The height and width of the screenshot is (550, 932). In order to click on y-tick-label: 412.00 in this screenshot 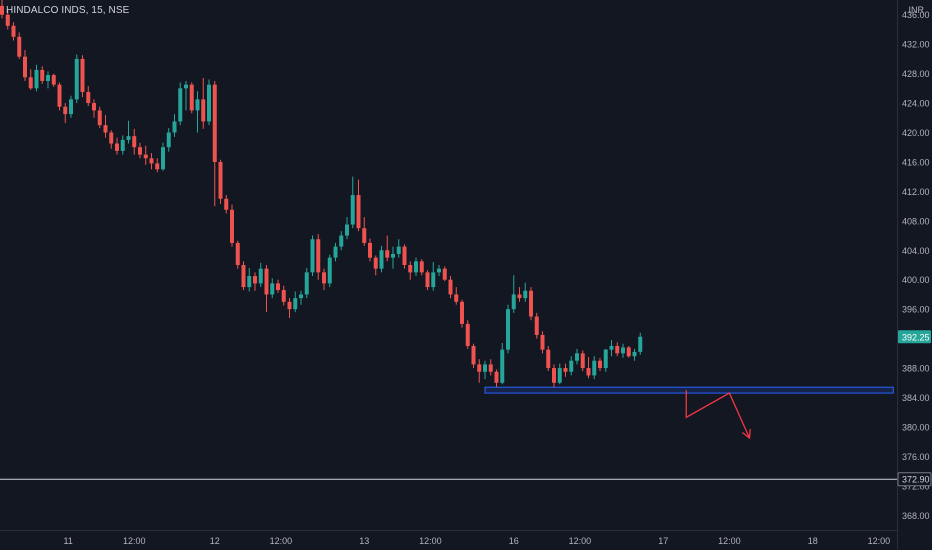, I will do `click(916, 192)`.